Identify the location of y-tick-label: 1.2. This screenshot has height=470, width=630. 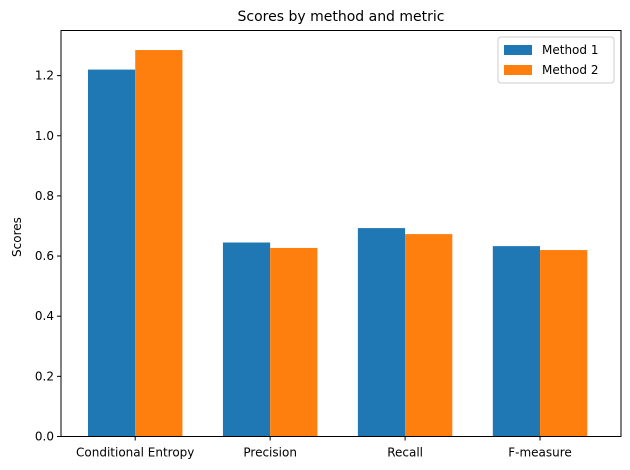
(44, 76).